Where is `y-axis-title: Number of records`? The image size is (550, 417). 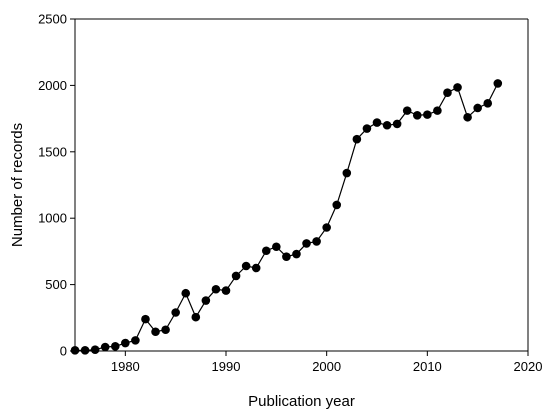
y-axis-title: Number of records is located at coordinates (17, 185).